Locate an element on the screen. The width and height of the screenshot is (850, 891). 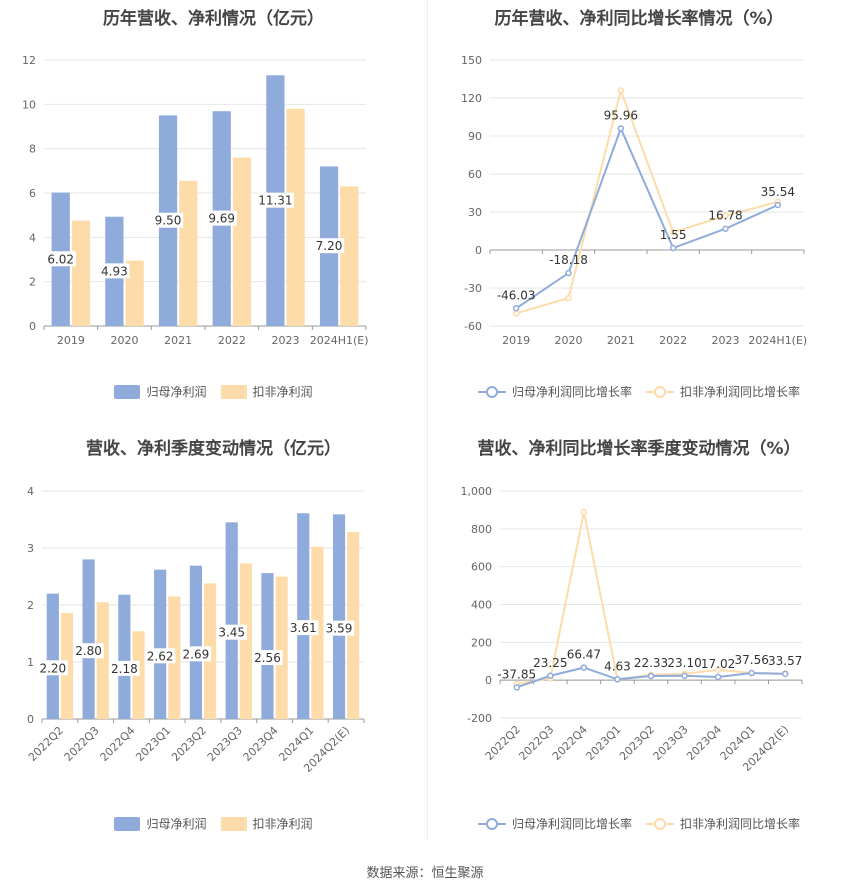
data-label: 2.62 is located at coordinates (160, 656).